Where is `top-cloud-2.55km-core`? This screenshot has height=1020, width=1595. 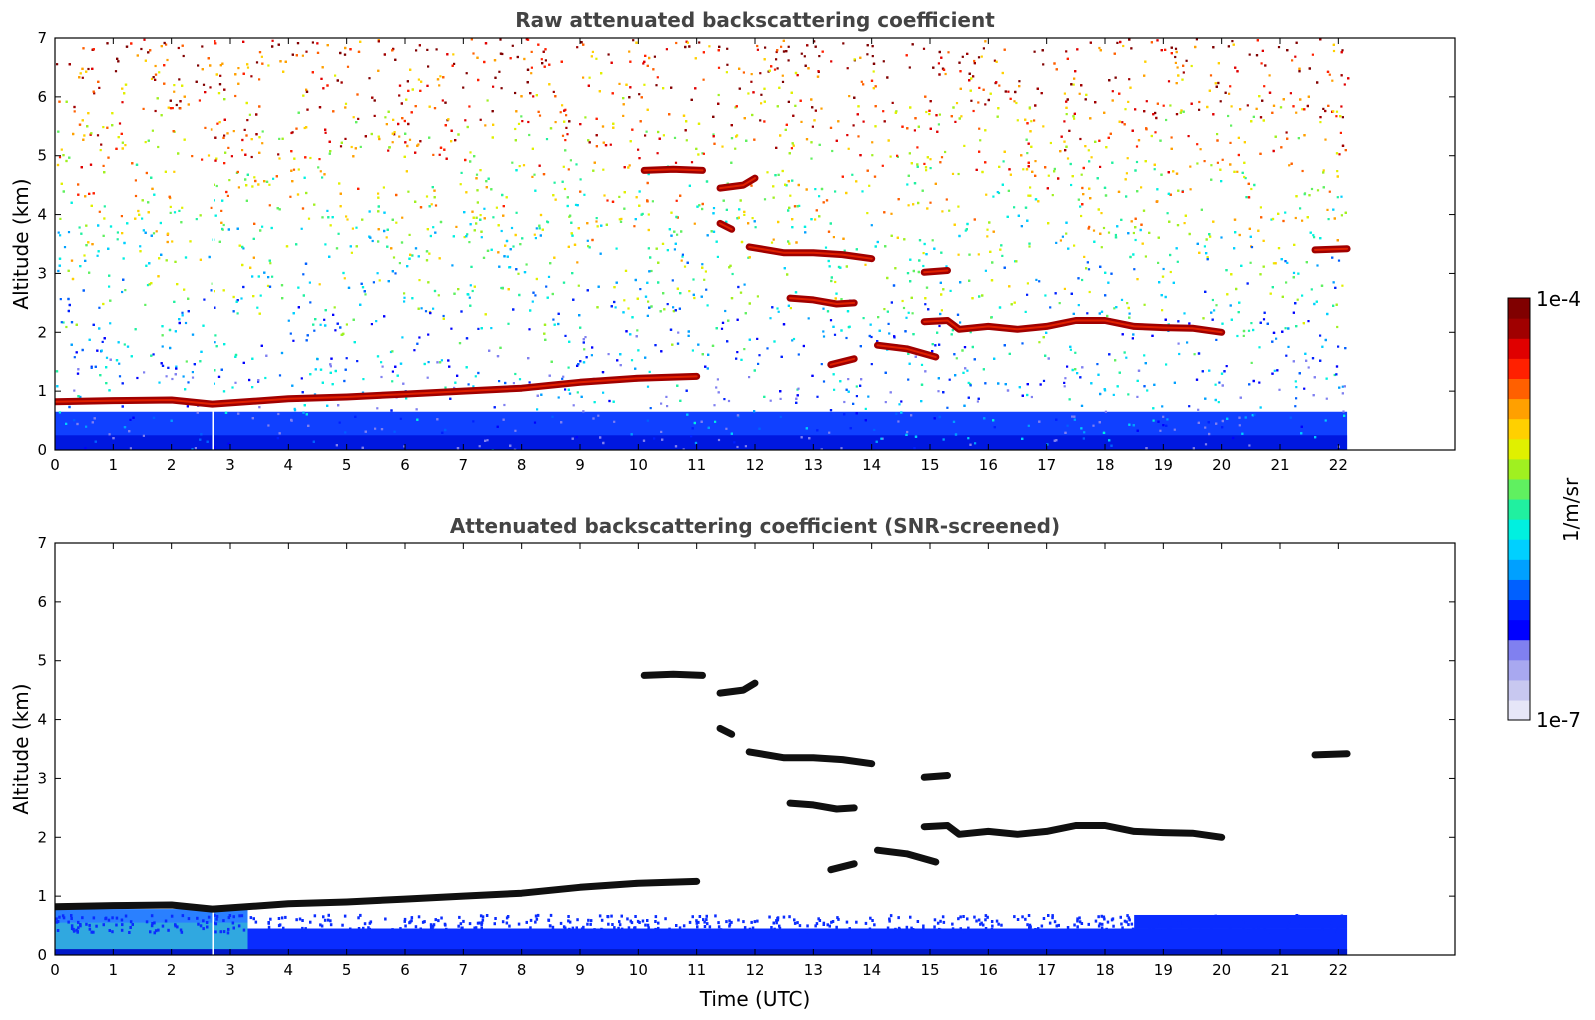
top-cloud-2.55km-core is located at coordinates (822, 301).